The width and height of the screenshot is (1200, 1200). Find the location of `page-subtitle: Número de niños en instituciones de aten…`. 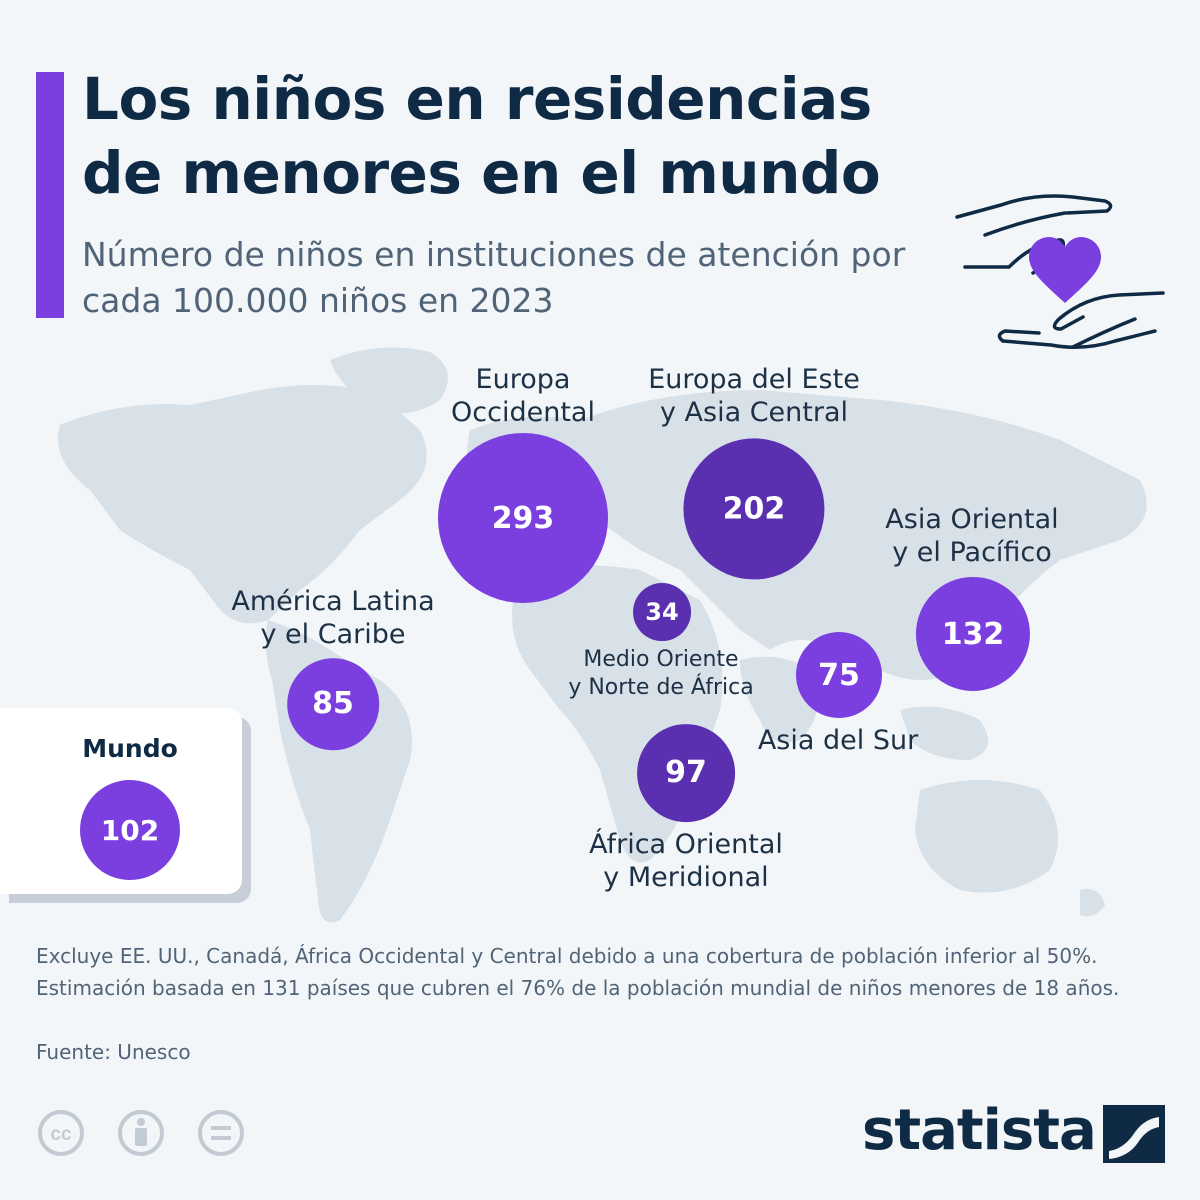

page-subtitle: Número de niños en instituciones de aten… is located at coordinates (494, 277).